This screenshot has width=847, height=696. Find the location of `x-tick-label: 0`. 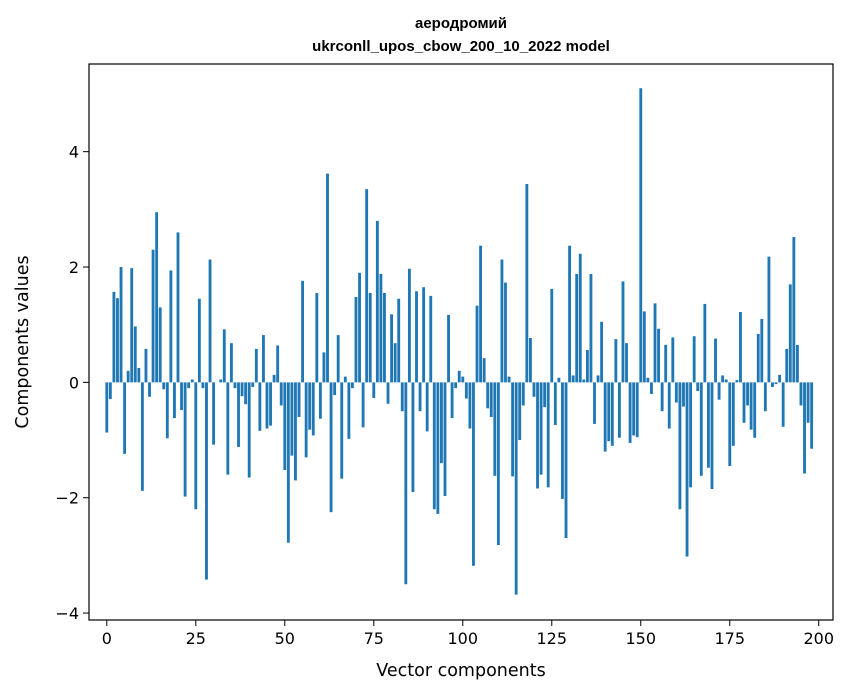

x-tick-label: 0 is located at coordinates (107, 638).